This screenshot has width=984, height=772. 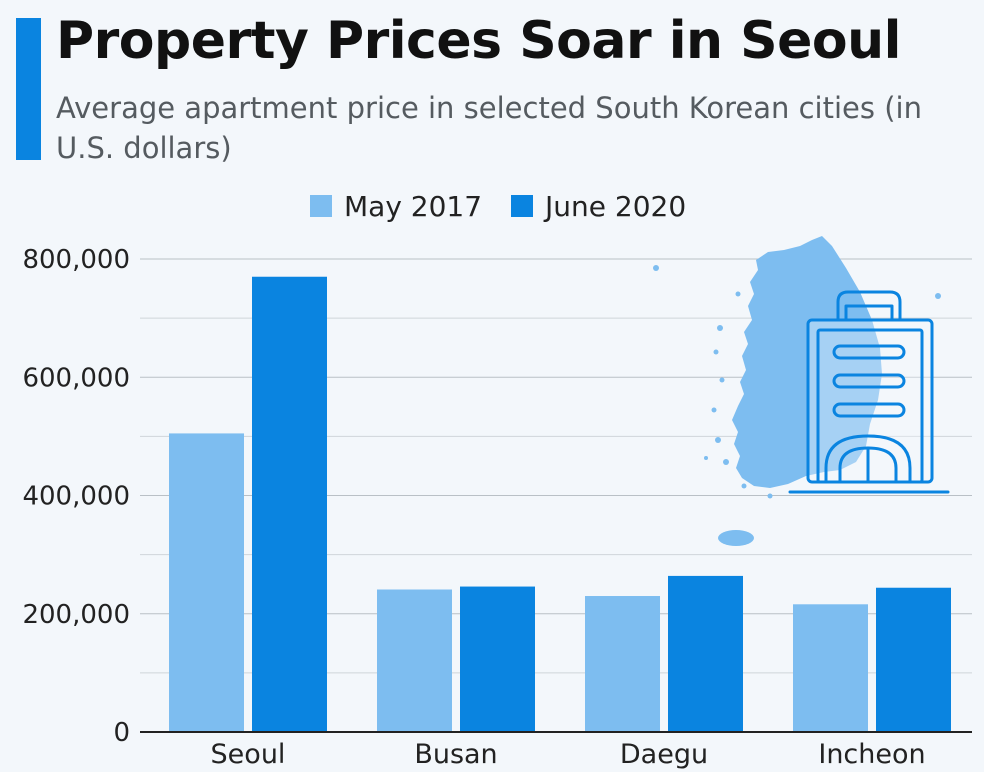 I want to click on legend: May 2017 June 2020, so click(x=492, y=206).